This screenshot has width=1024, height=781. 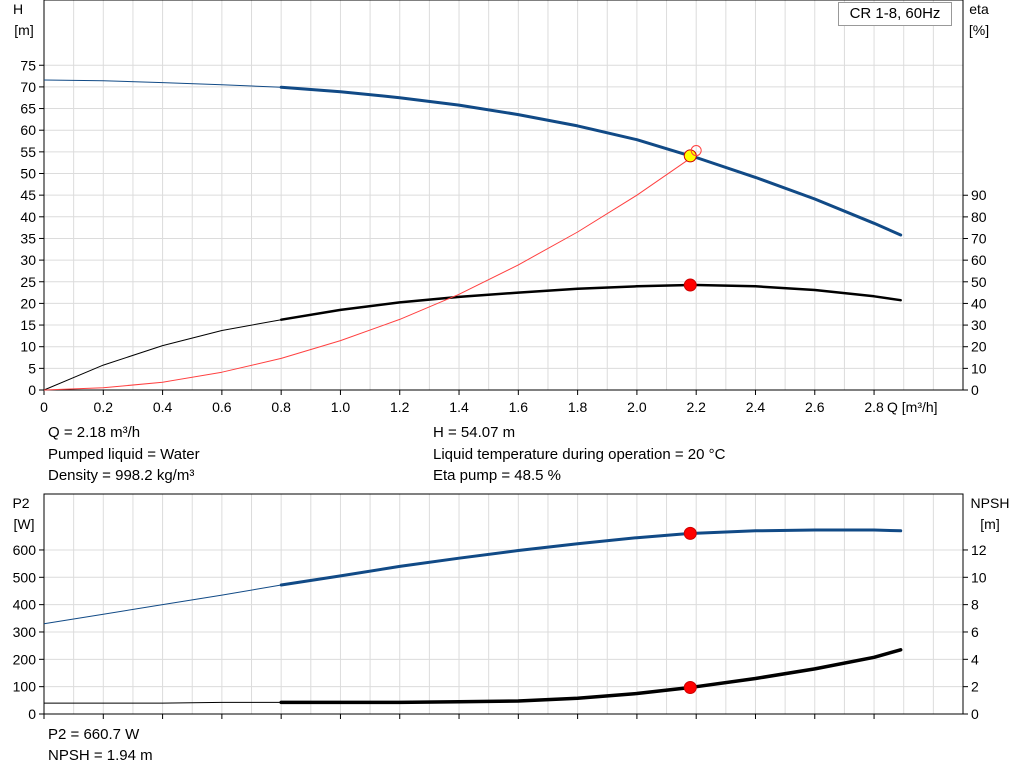 What do you see at coordinates (975, 659) in the screenshot?
I see `y2-tick-label: 4` at bounding box center [975, 659].